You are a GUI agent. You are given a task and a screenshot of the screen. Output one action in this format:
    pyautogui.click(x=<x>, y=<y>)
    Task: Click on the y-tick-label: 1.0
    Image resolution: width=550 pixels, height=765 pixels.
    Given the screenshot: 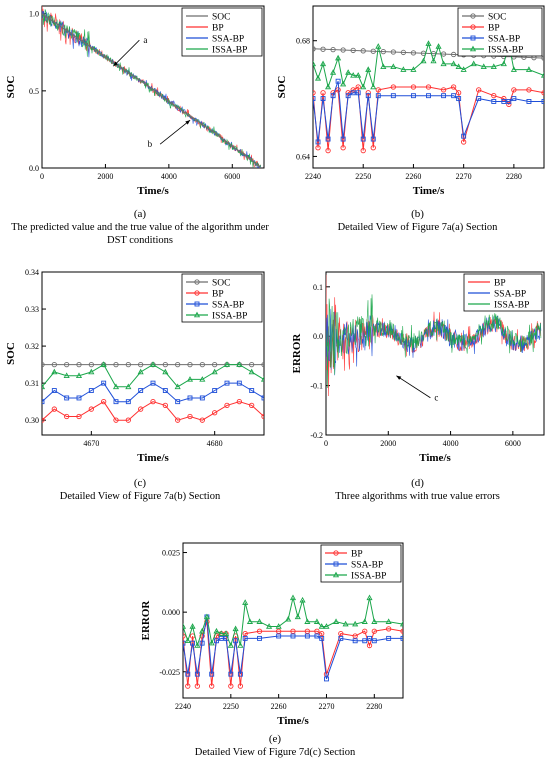 What is the action you would take?
    pyautogui.click(x=34, y=14)
    